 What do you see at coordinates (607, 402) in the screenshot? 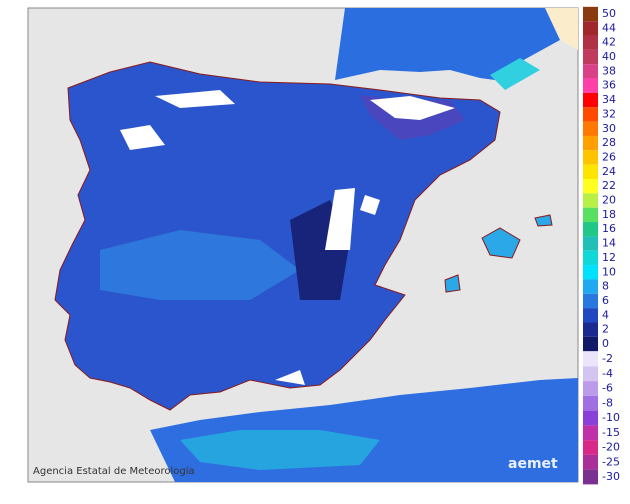
I see `legend-label: -8` at bounding box center [607, 402].